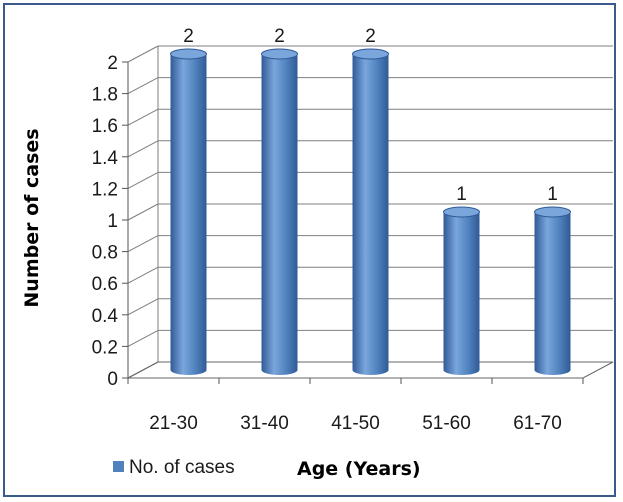  Describe the element at coordinates (105, 316) in the screenshot. I see `y-tick-label: 0.4` at that location.